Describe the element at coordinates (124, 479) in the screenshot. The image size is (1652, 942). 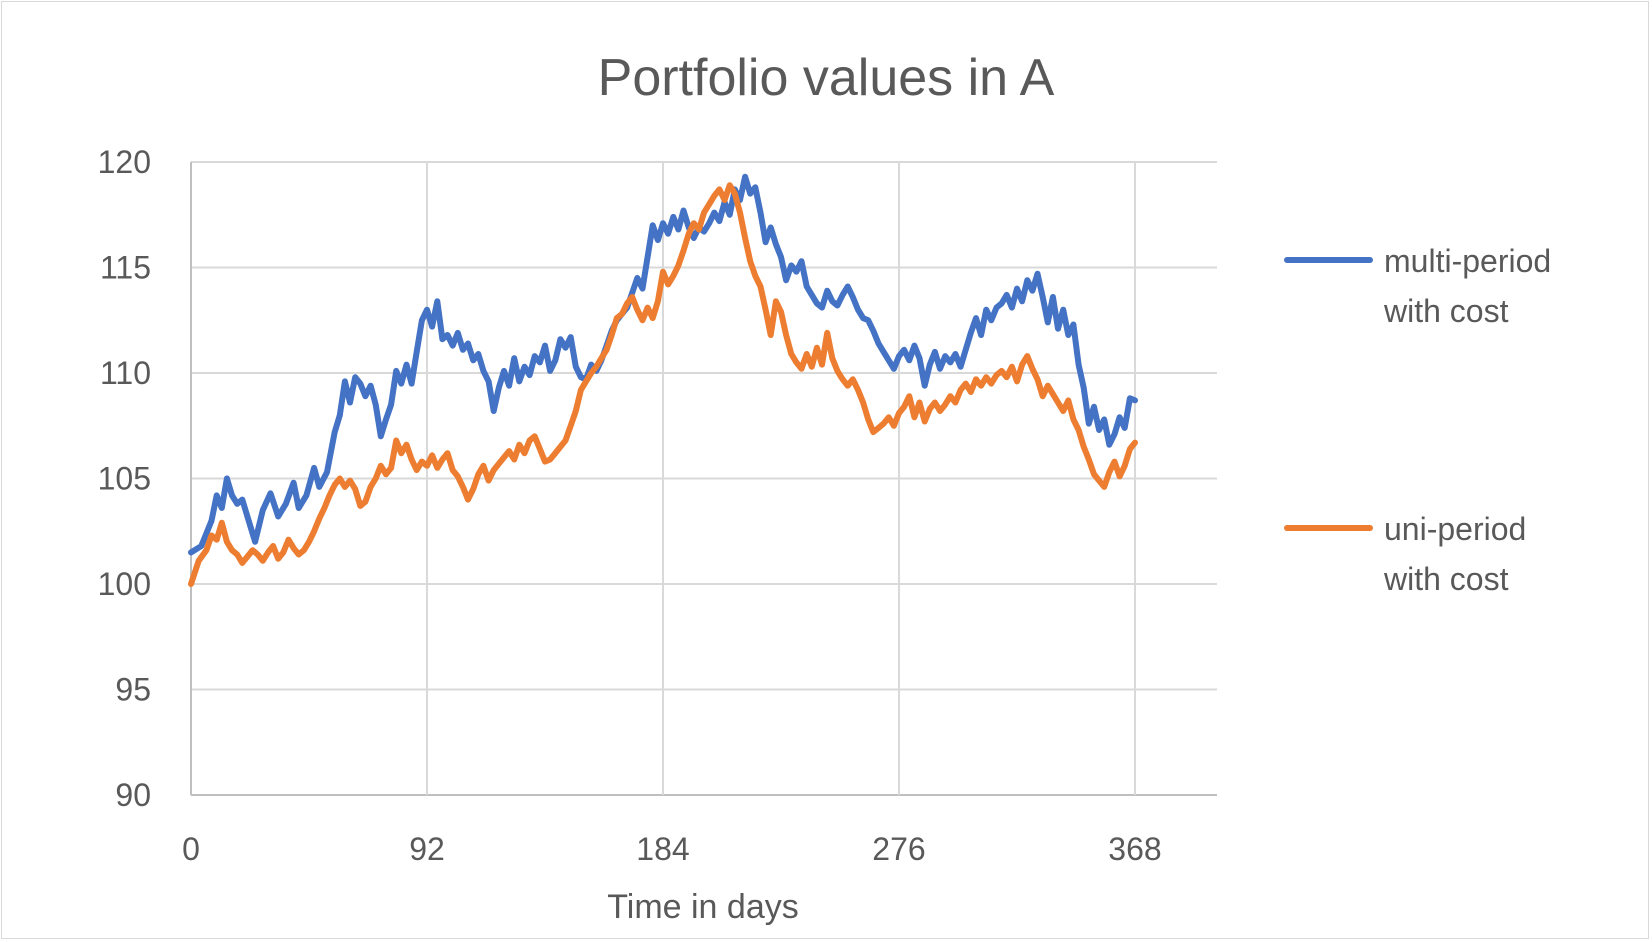
I see `y-tick-label: 105` at that location.